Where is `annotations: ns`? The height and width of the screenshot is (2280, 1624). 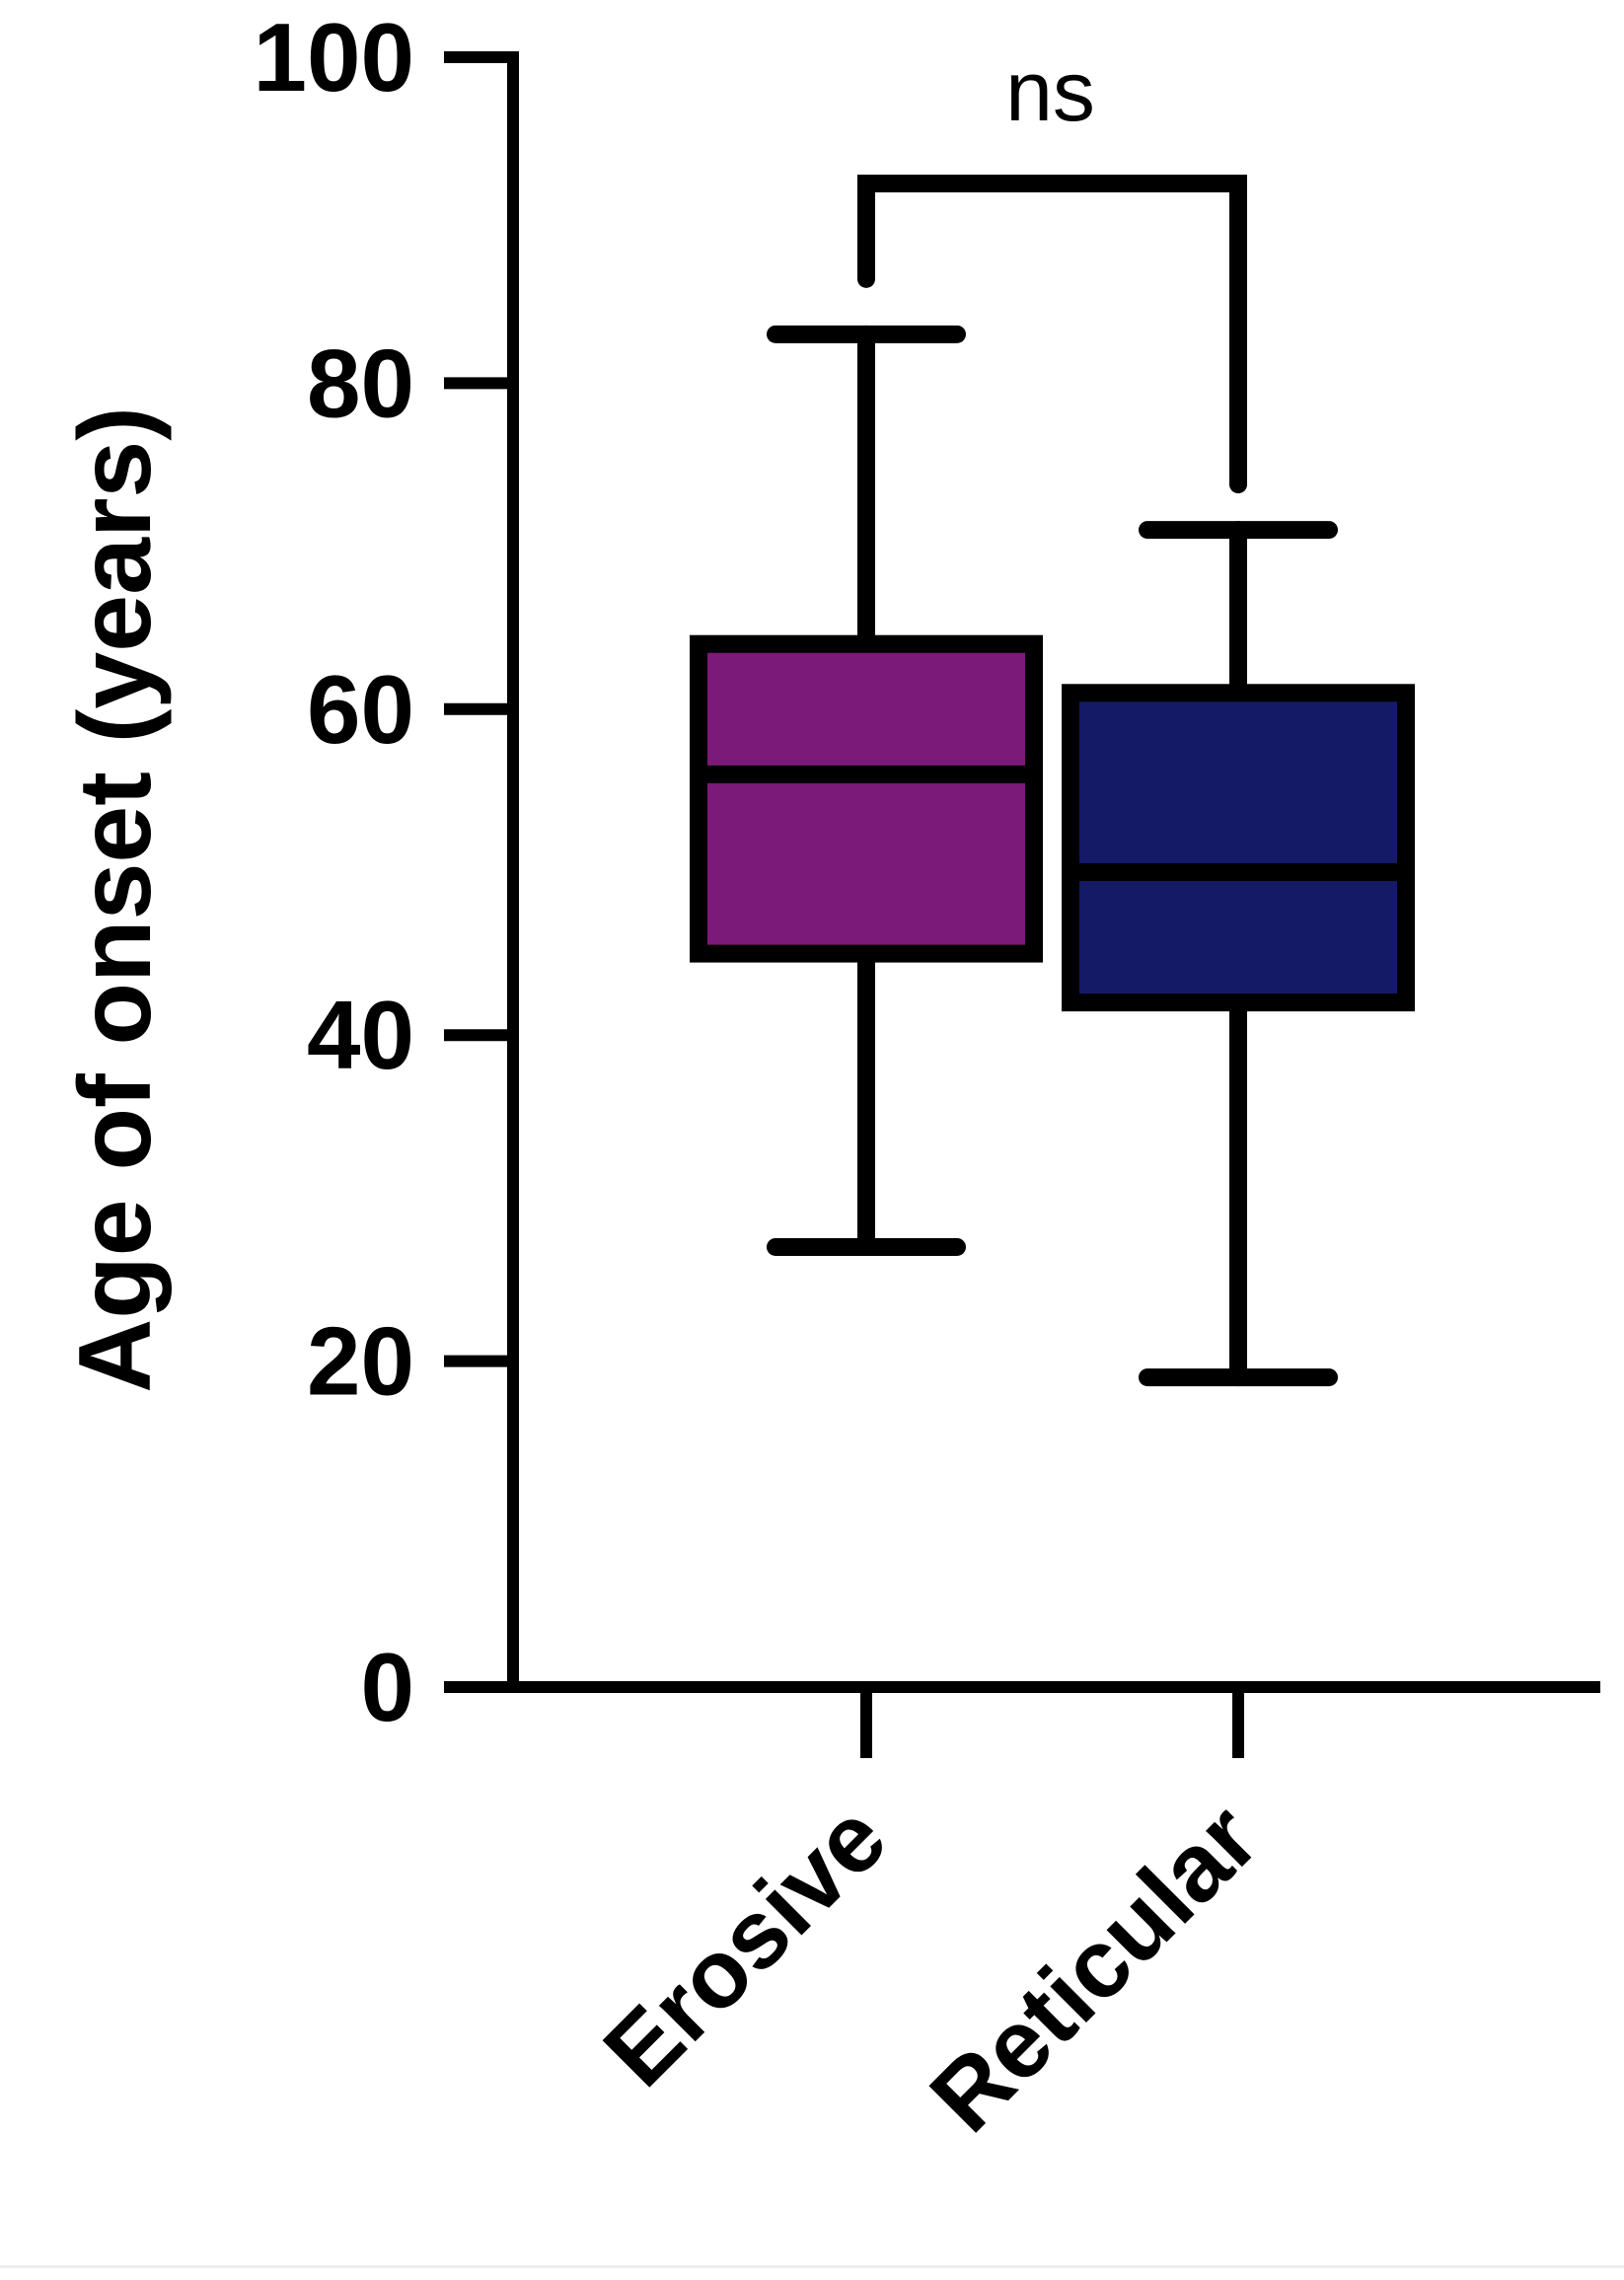 annotations: ns is located at coordinates (1052, 269).